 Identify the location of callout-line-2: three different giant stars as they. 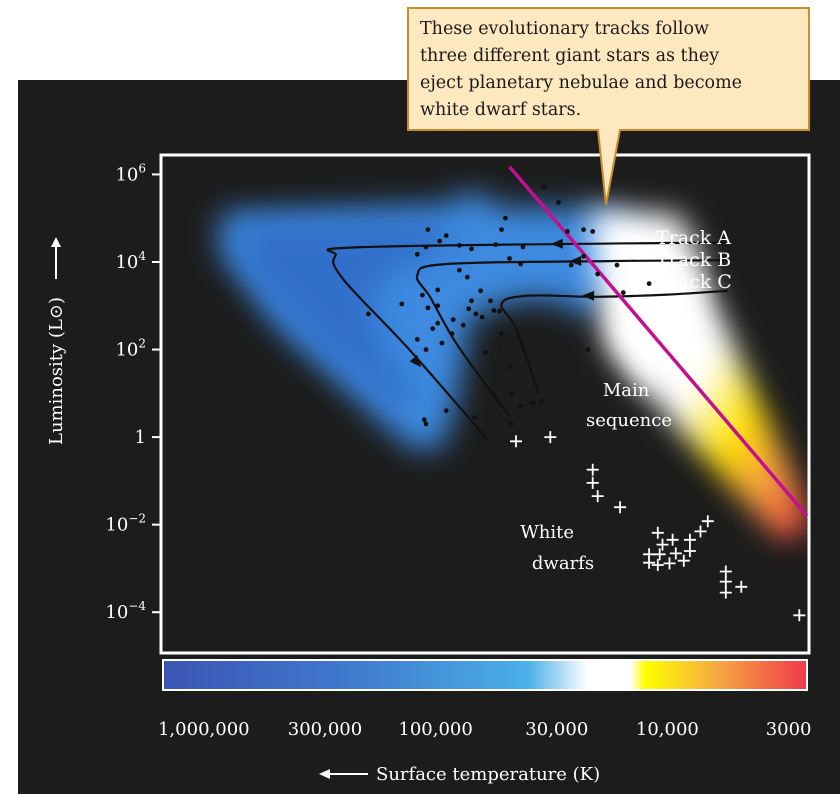
(569, 56).